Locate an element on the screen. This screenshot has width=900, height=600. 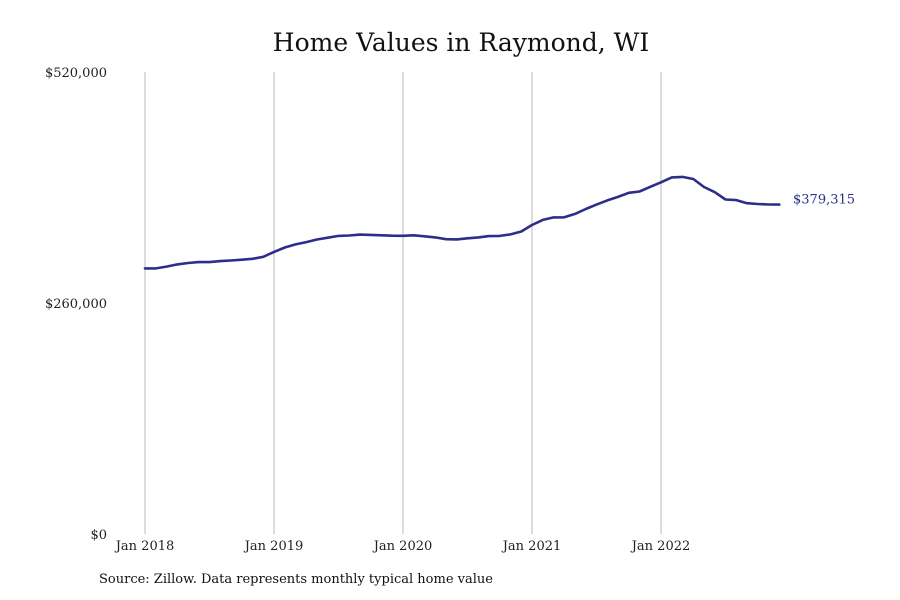
y-axis-tick-labels: $520,000 $260,000 $0 is located at coordinates (76, 304).